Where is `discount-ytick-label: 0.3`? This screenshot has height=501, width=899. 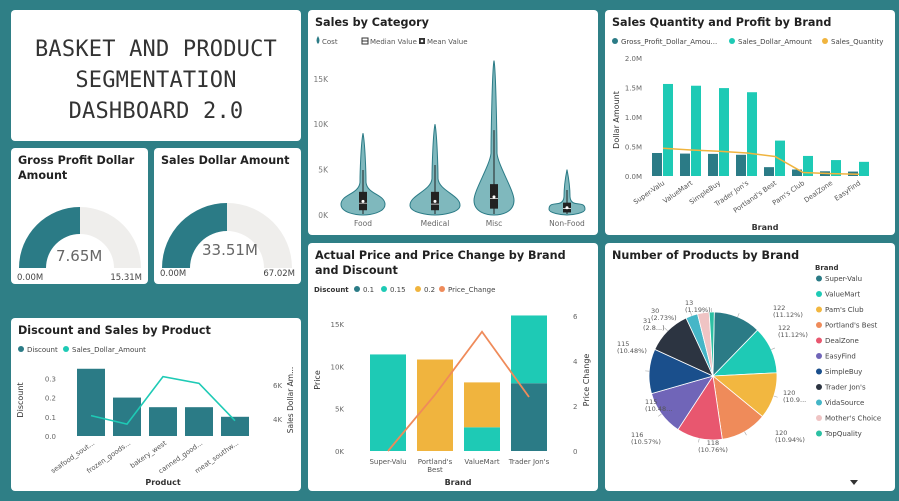
discount-ytick-label: 0.3 is located at coordinates (50, 379).